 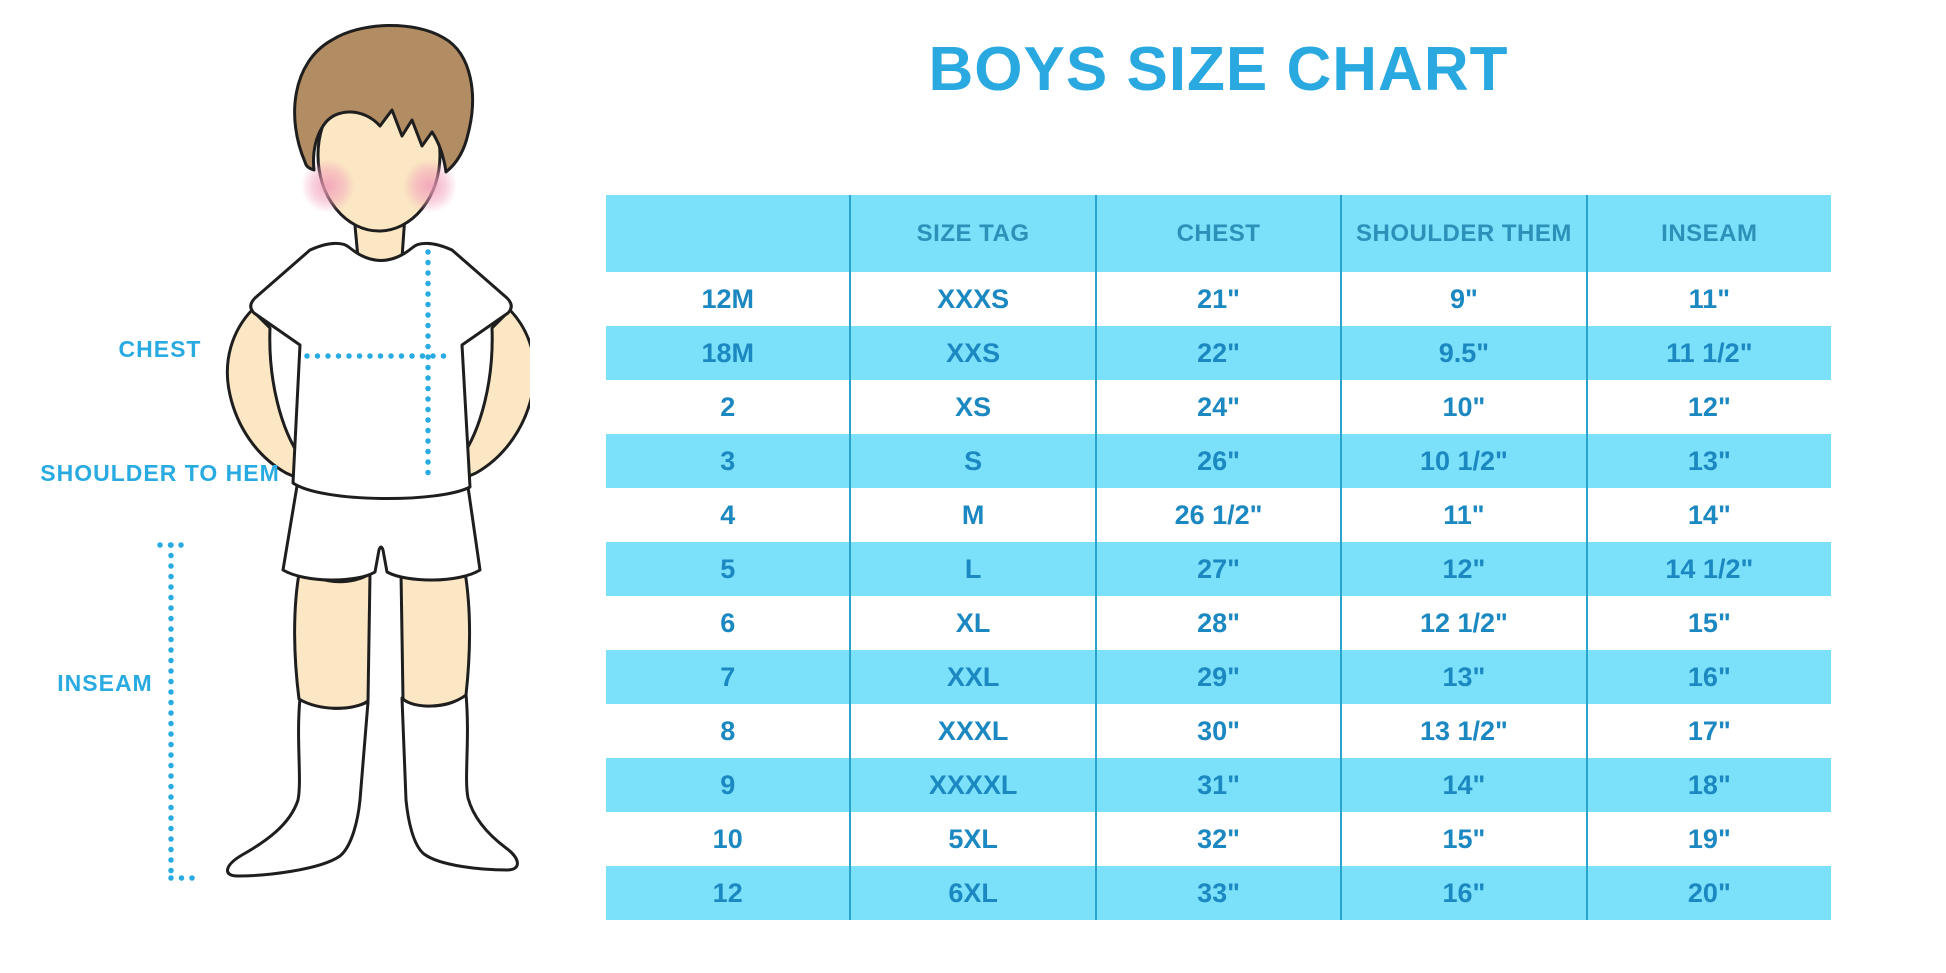 What do you see at coordinates (1462, 623) in the screenshot?
I see `cell-shoulder-to-hem: 12 1/2"` at bounding box center [1462, 623].